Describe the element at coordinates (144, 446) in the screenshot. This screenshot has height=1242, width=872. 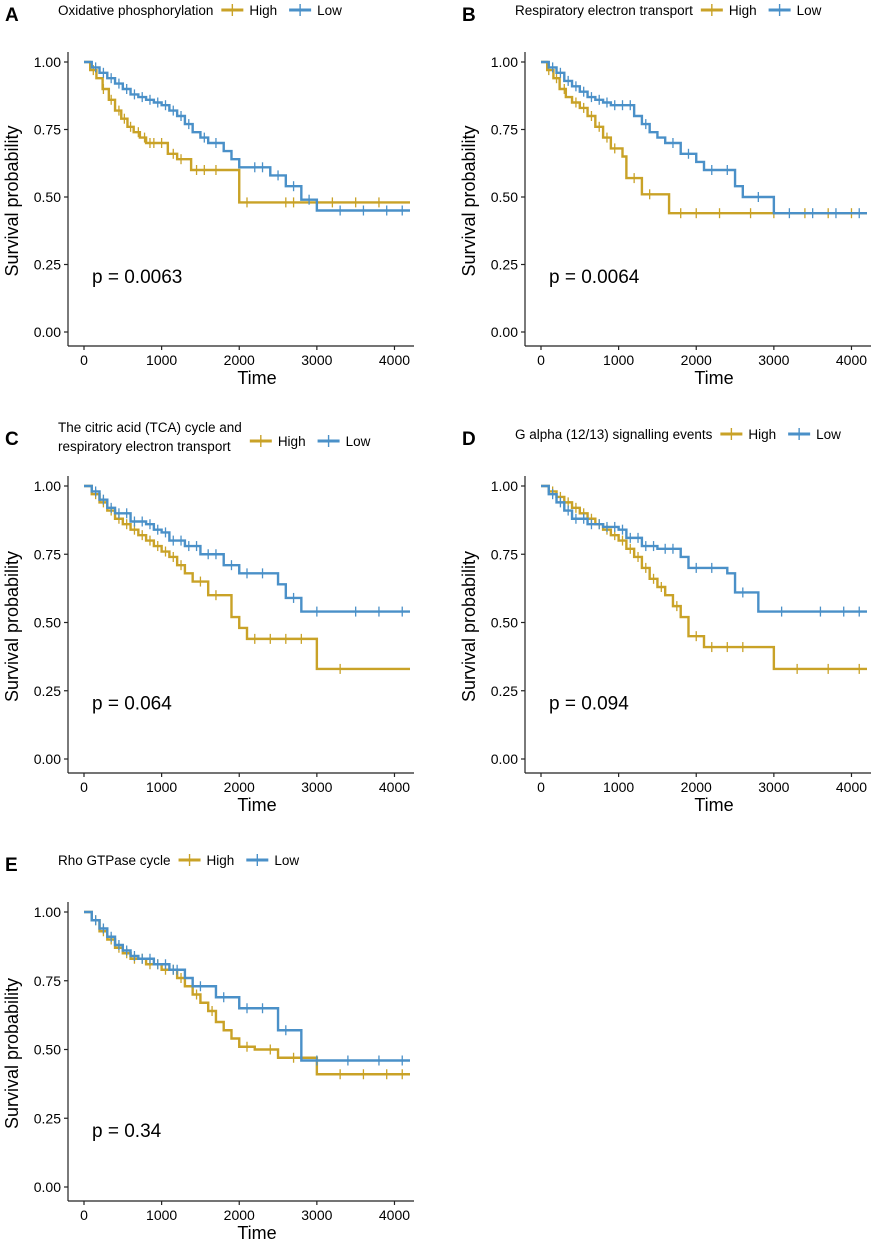
I see `legend-title: respiratory electron transport` at that location.